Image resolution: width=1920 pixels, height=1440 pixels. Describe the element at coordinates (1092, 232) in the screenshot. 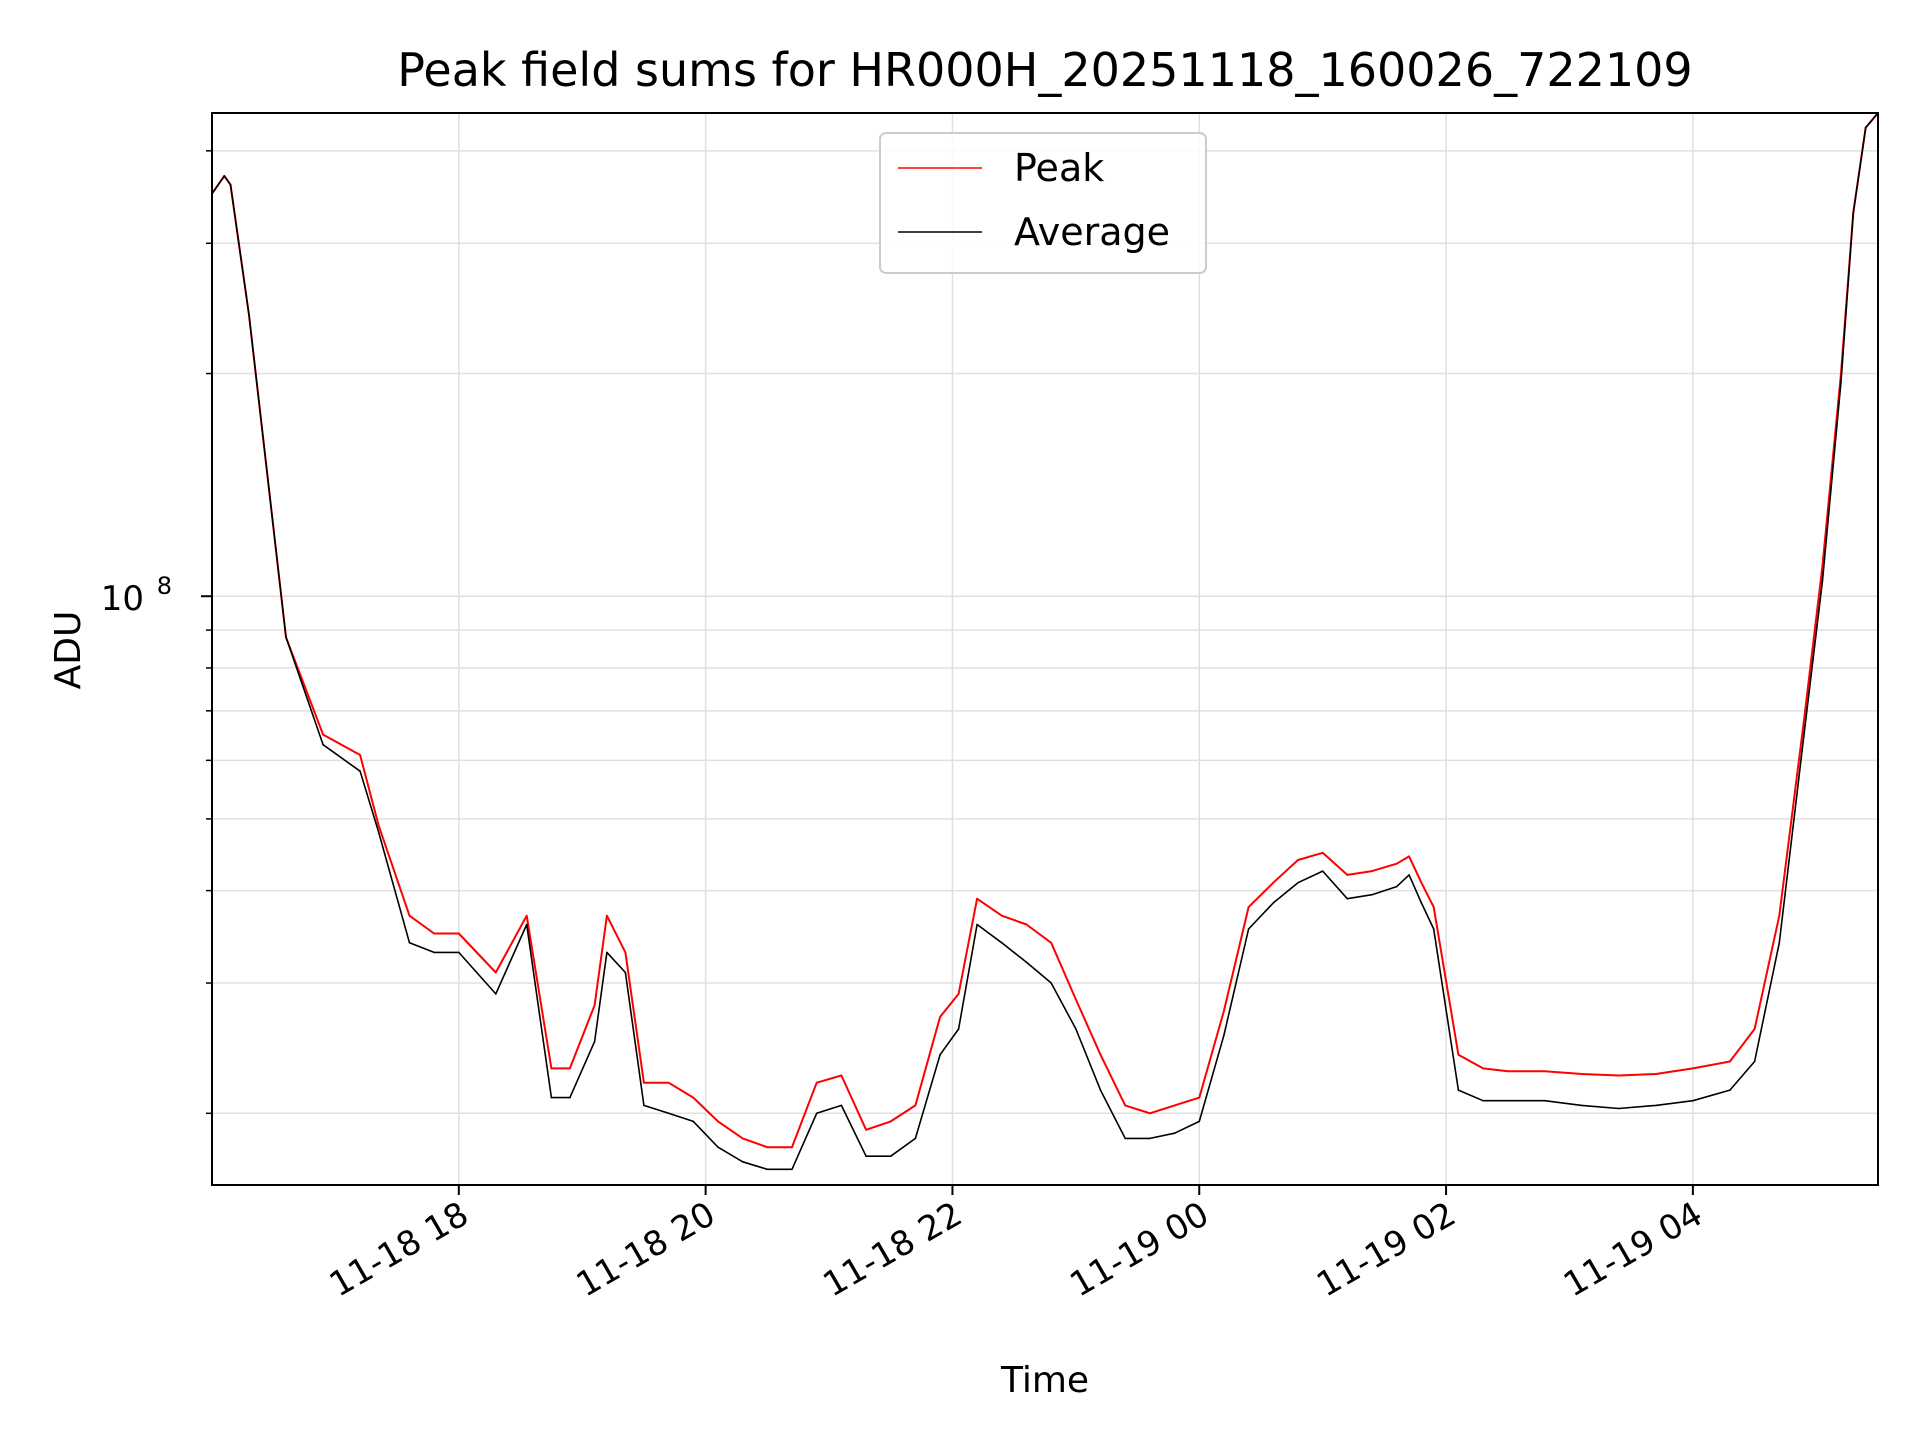

I see `legend-label-average: Average` at that location.